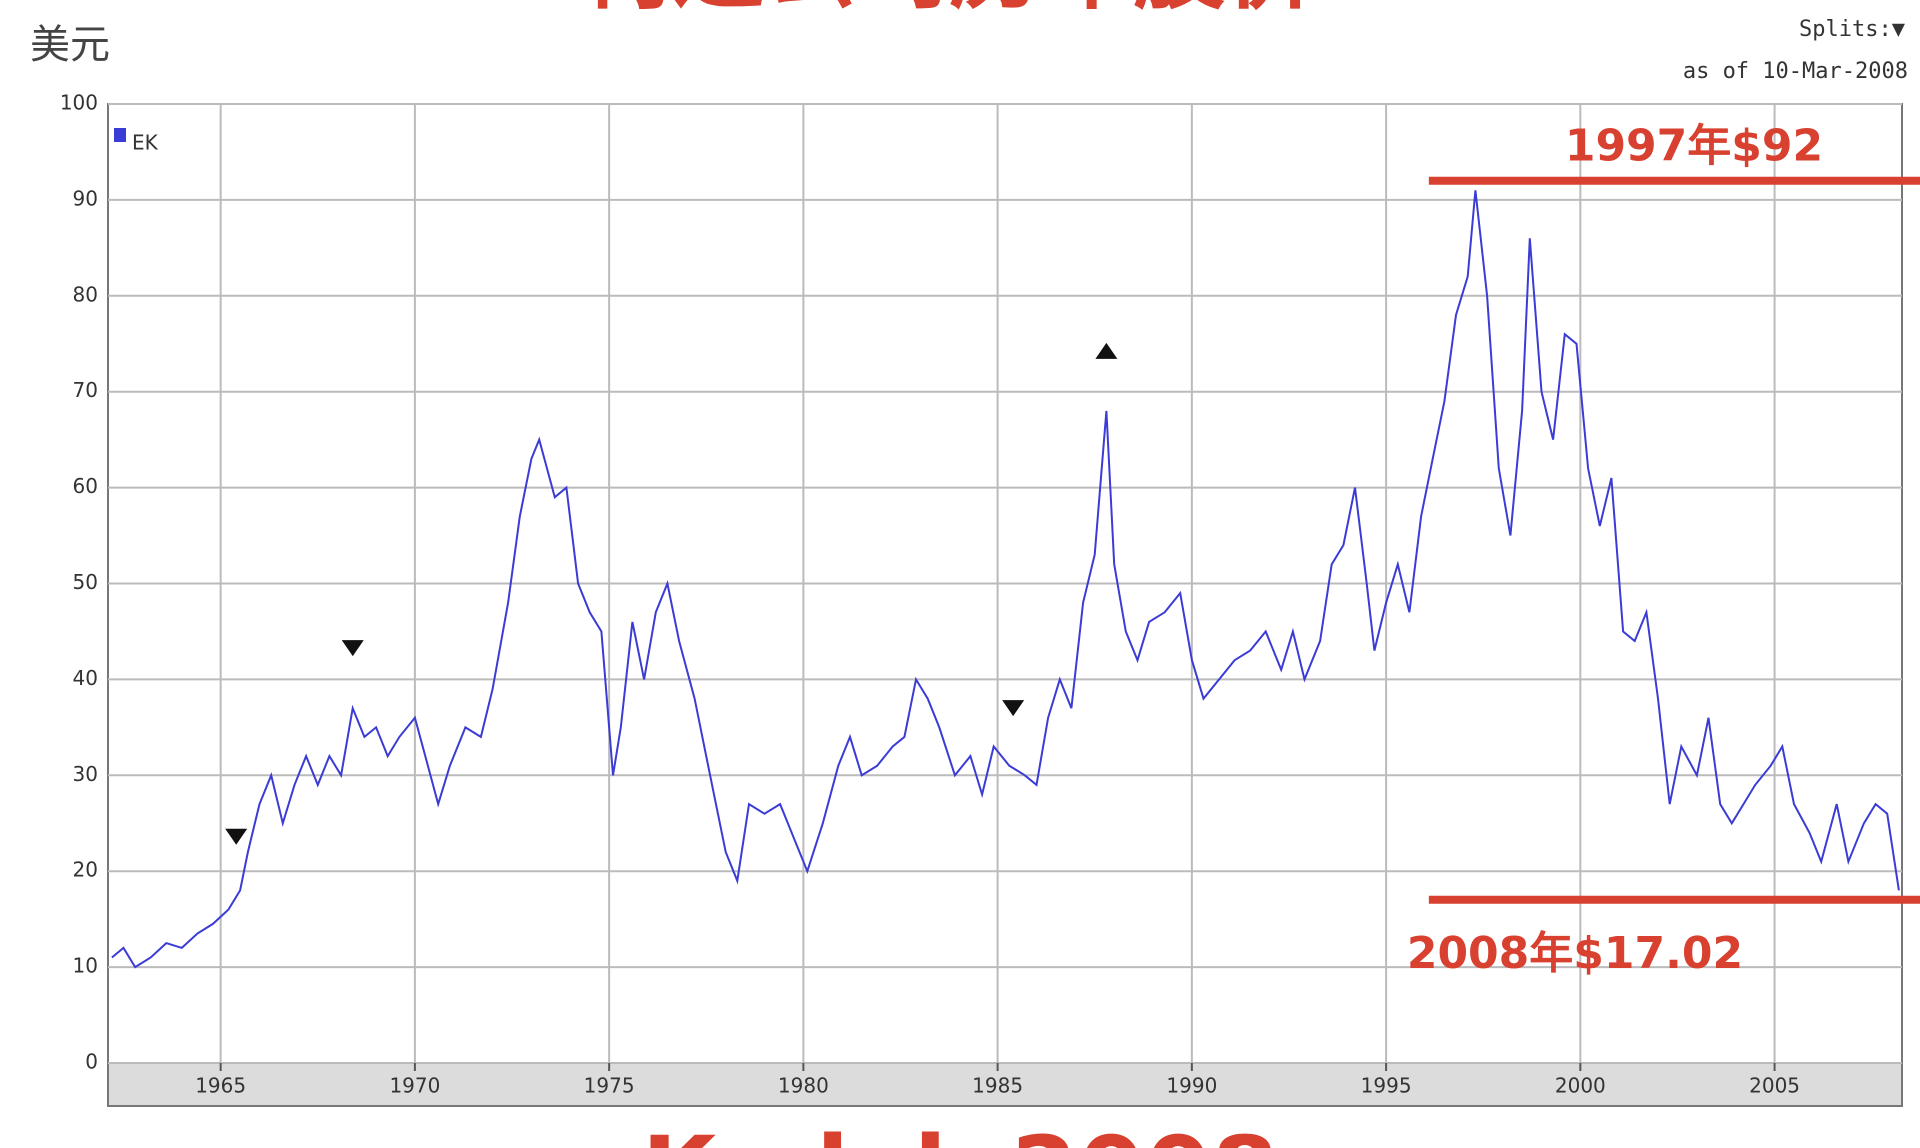 Image resolution: width=1920 pixels, height=1148 pixels. I want to click on splits-label: Splits:▼, so click(1852, 29).